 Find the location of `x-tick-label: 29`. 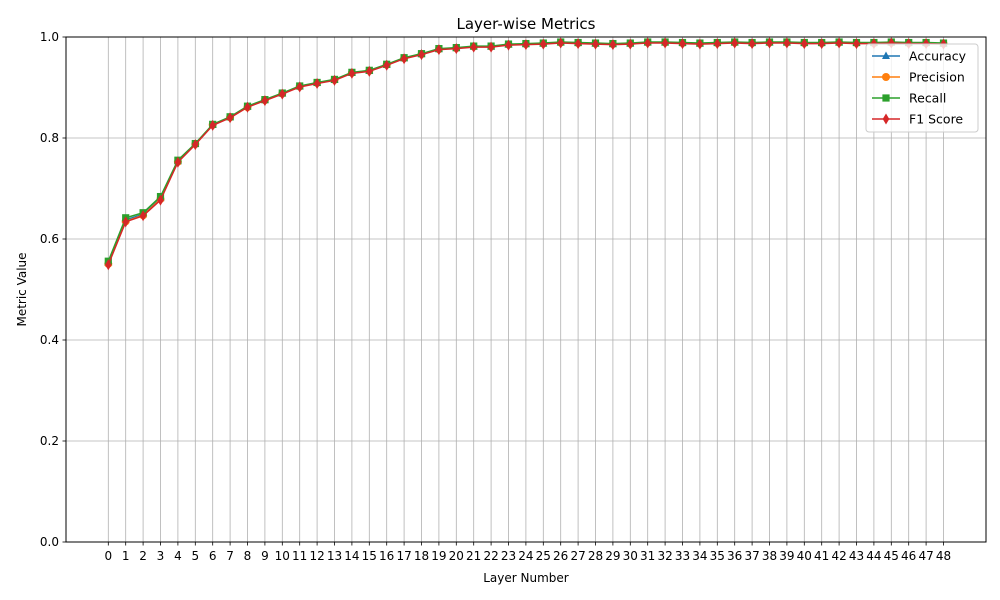

x-tick-label: 29 is located at coordinates (612, 556).